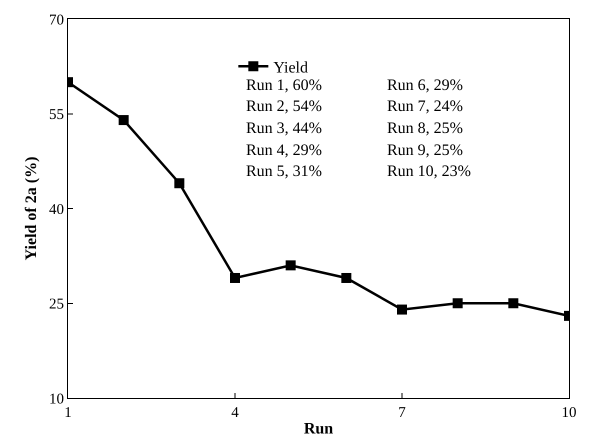 The image size is (589, 446). Describe the element at coordinates (284, 171) in the screenshot. I see `annotation: Run 5, 31%` at that location.